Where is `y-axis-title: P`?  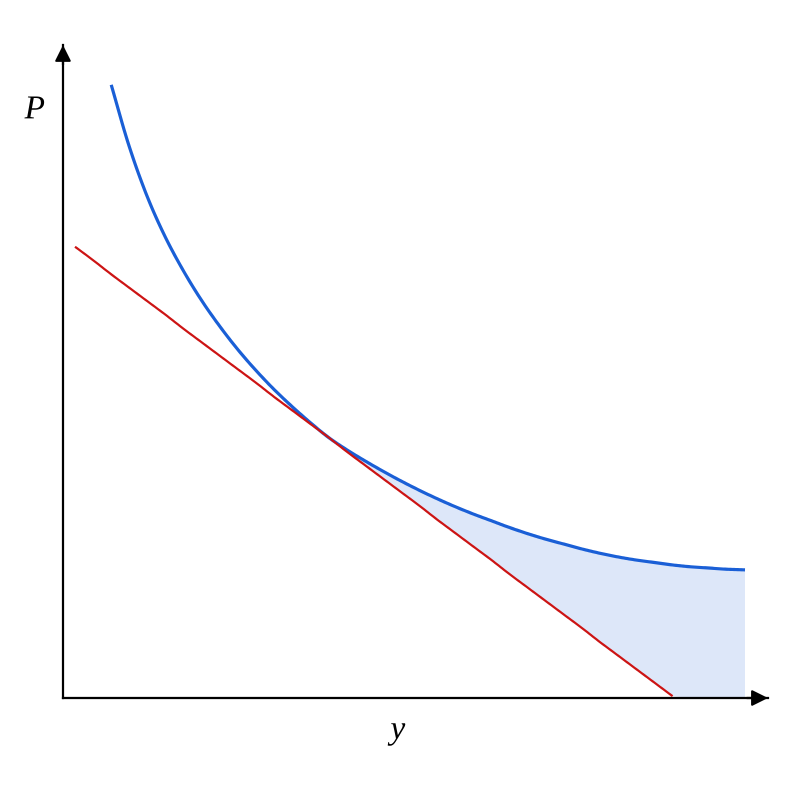 y-axis-title: P is located at coordinates (34, 107).